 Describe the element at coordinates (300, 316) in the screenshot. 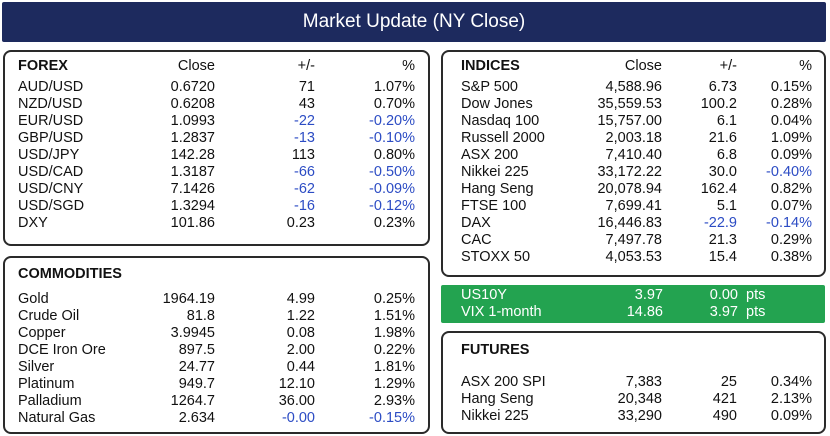

I see `row-change: 1.22` at that location.